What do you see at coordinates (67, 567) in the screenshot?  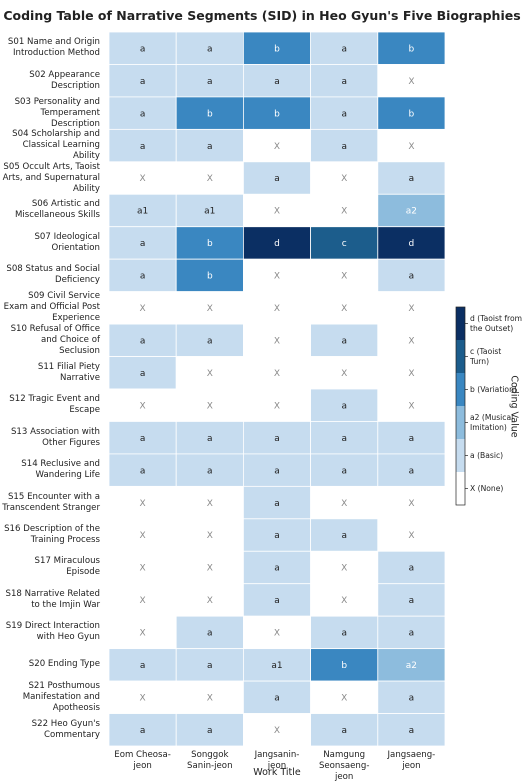 I see `row-label: S17 Miraculous Episode` at bounding box center [67, 567].